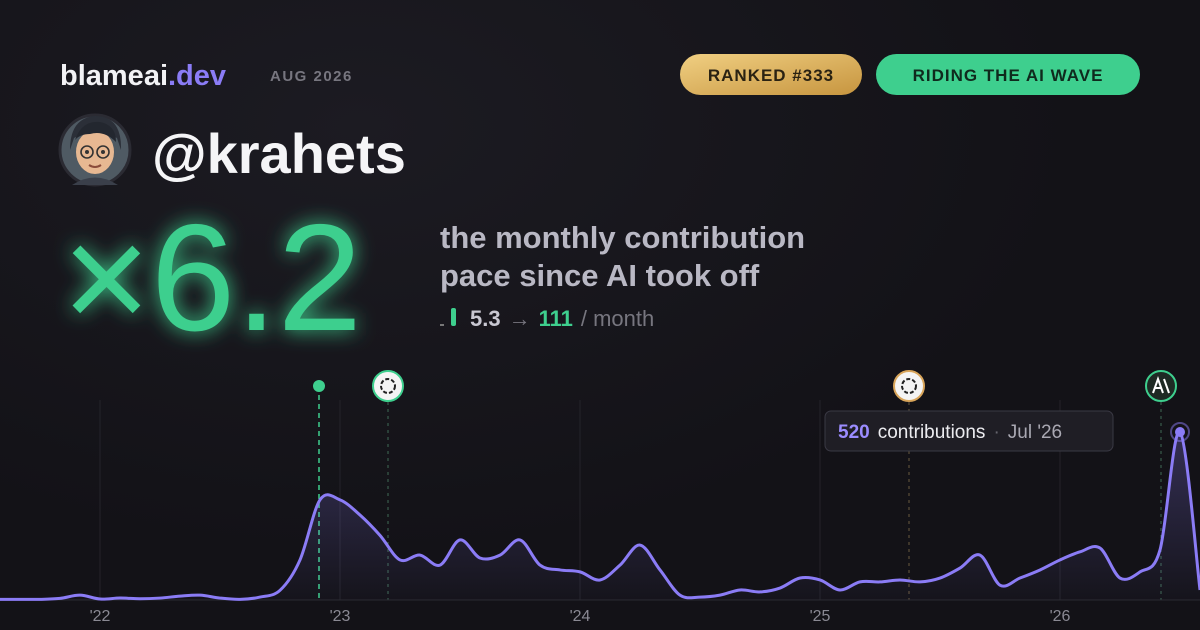 Image resolution: width=1200 pixels, height=630 pixels. I want to click on x-tick-label: '25, so click(820, 616).